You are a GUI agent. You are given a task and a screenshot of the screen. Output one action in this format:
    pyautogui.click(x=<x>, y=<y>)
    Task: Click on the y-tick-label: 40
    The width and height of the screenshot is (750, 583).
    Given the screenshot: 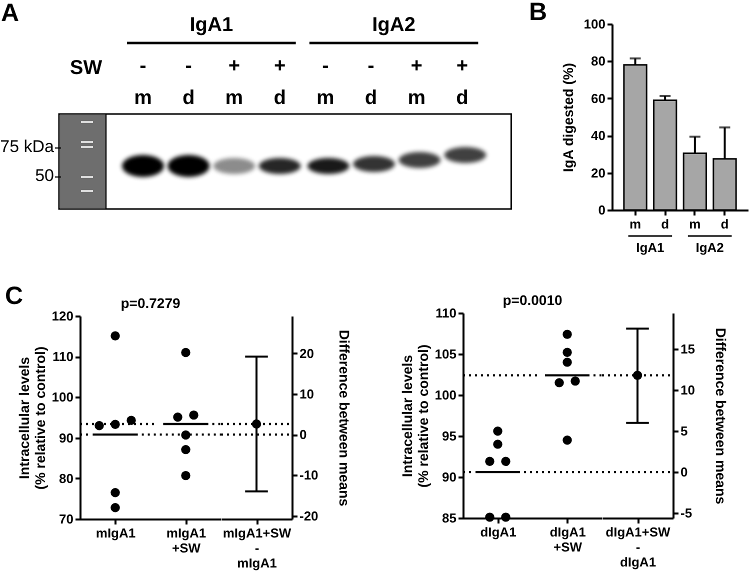 What is the action you would take?
    pyautogui.click(x=598, y=136)
    